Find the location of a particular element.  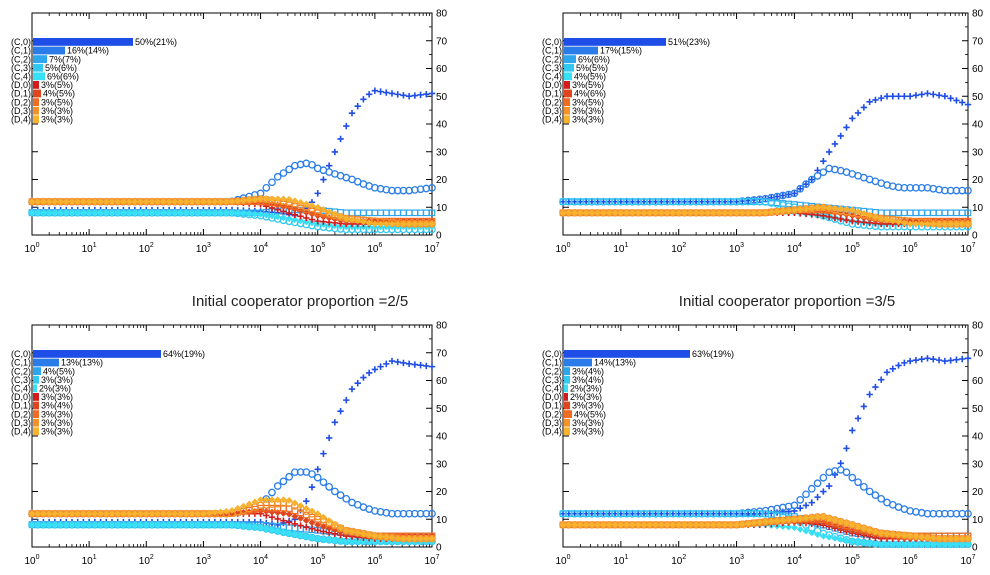

y-tick-label: 50 is located at coordinates (978, 409).